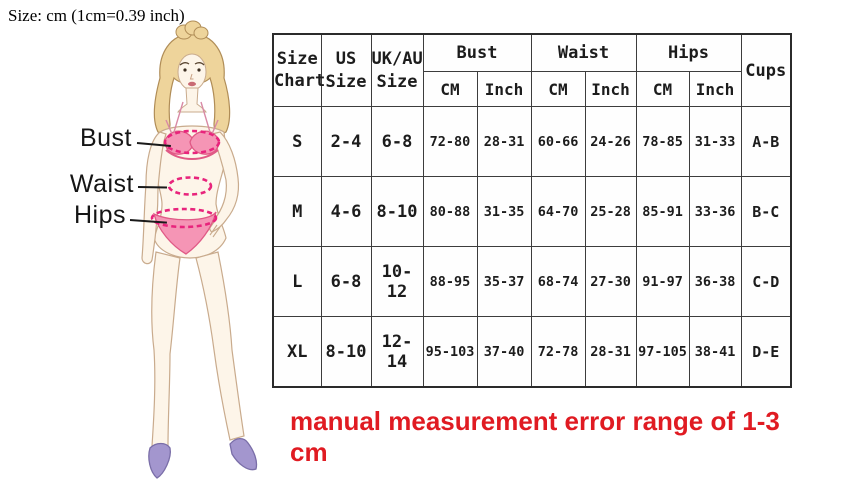 This screenshot has width=845, height=482. I want to click on header-us-size: US Size, so click(346, 70).